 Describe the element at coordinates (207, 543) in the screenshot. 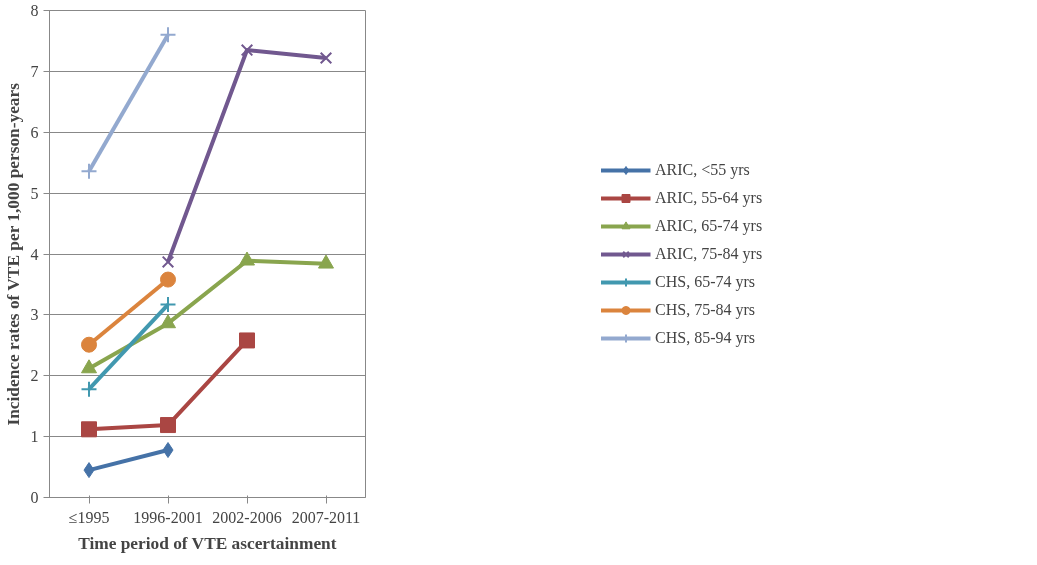

I see `x-axis-title: Time period of VTE ascertainment` at that location.